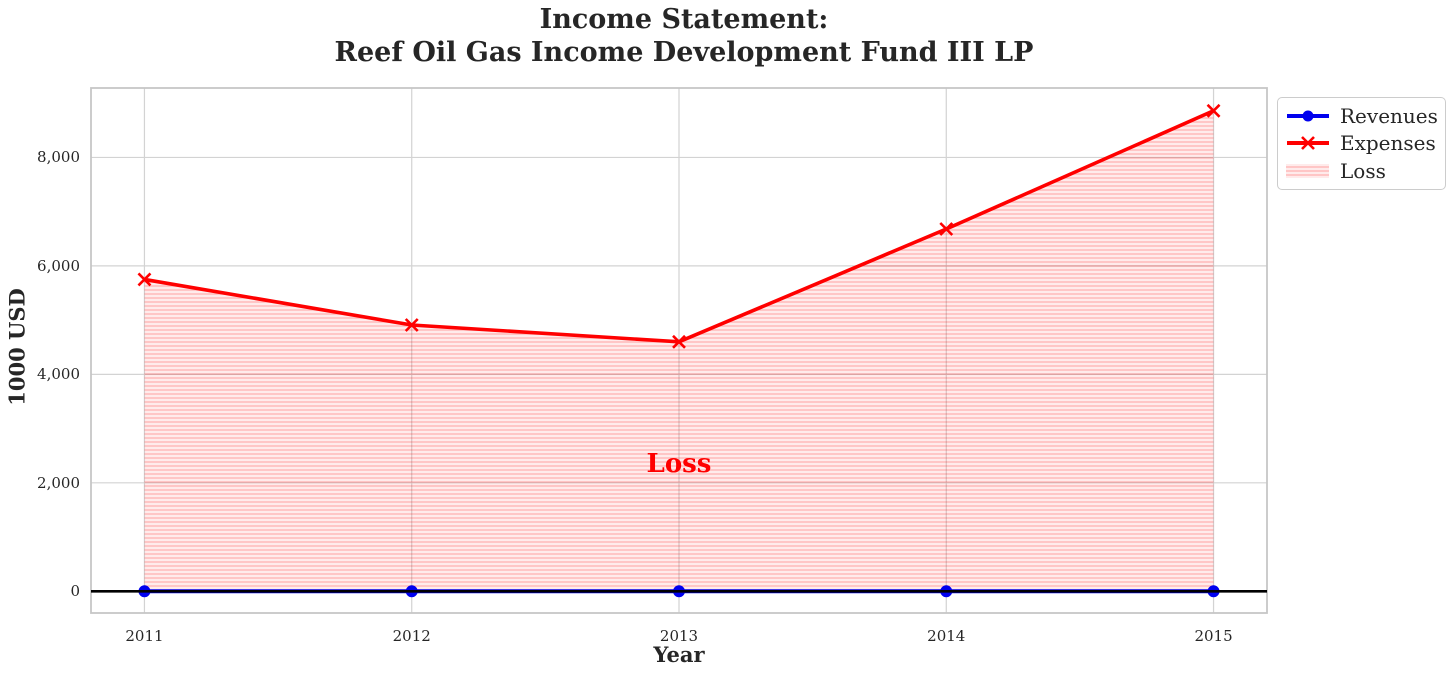  I want to click on x-tick-label: 2011, so click(144, 636).